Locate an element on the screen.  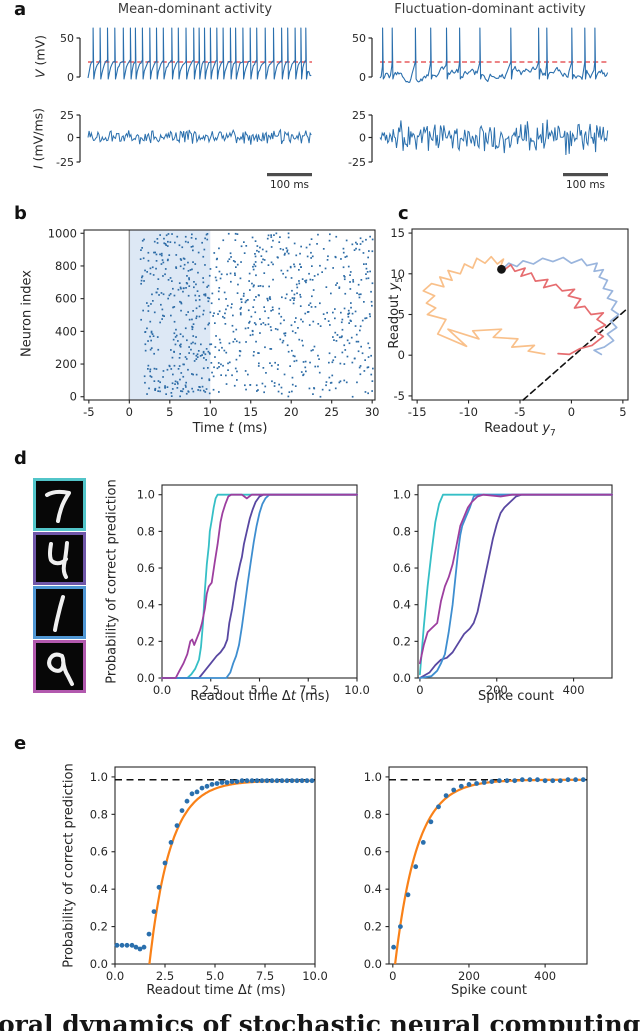
e-readout-time-axis-label: Readout time Δt (ms) is located at coordinates (216, 990).